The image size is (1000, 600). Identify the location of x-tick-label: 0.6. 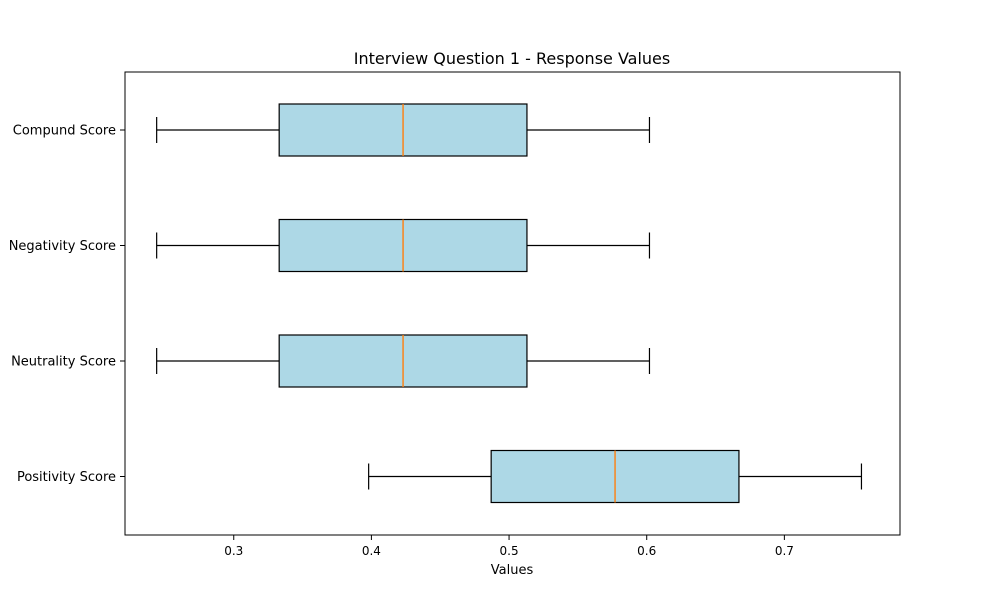
(646, 551).